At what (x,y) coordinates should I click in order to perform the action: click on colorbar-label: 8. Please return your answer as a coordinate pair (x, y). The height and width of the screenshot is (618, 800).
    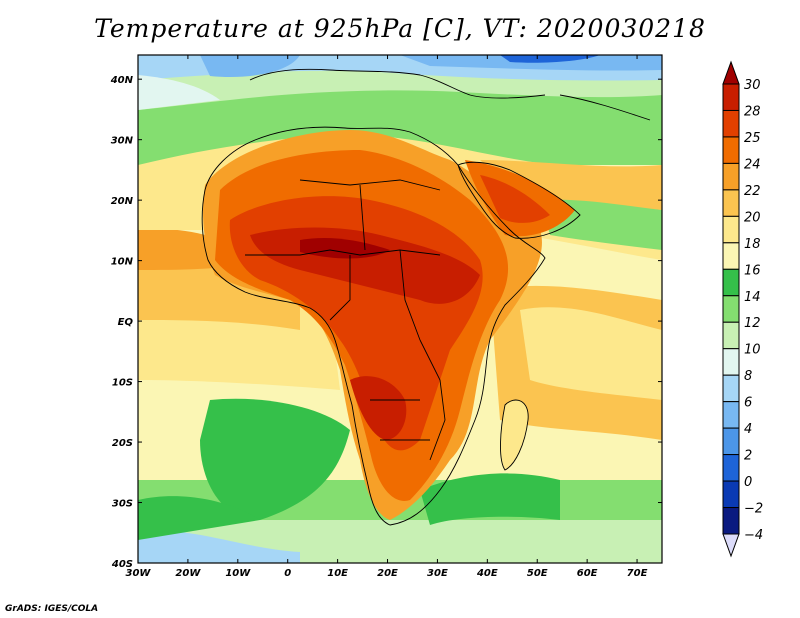
    Looking at the image, I should click on (748, 376).